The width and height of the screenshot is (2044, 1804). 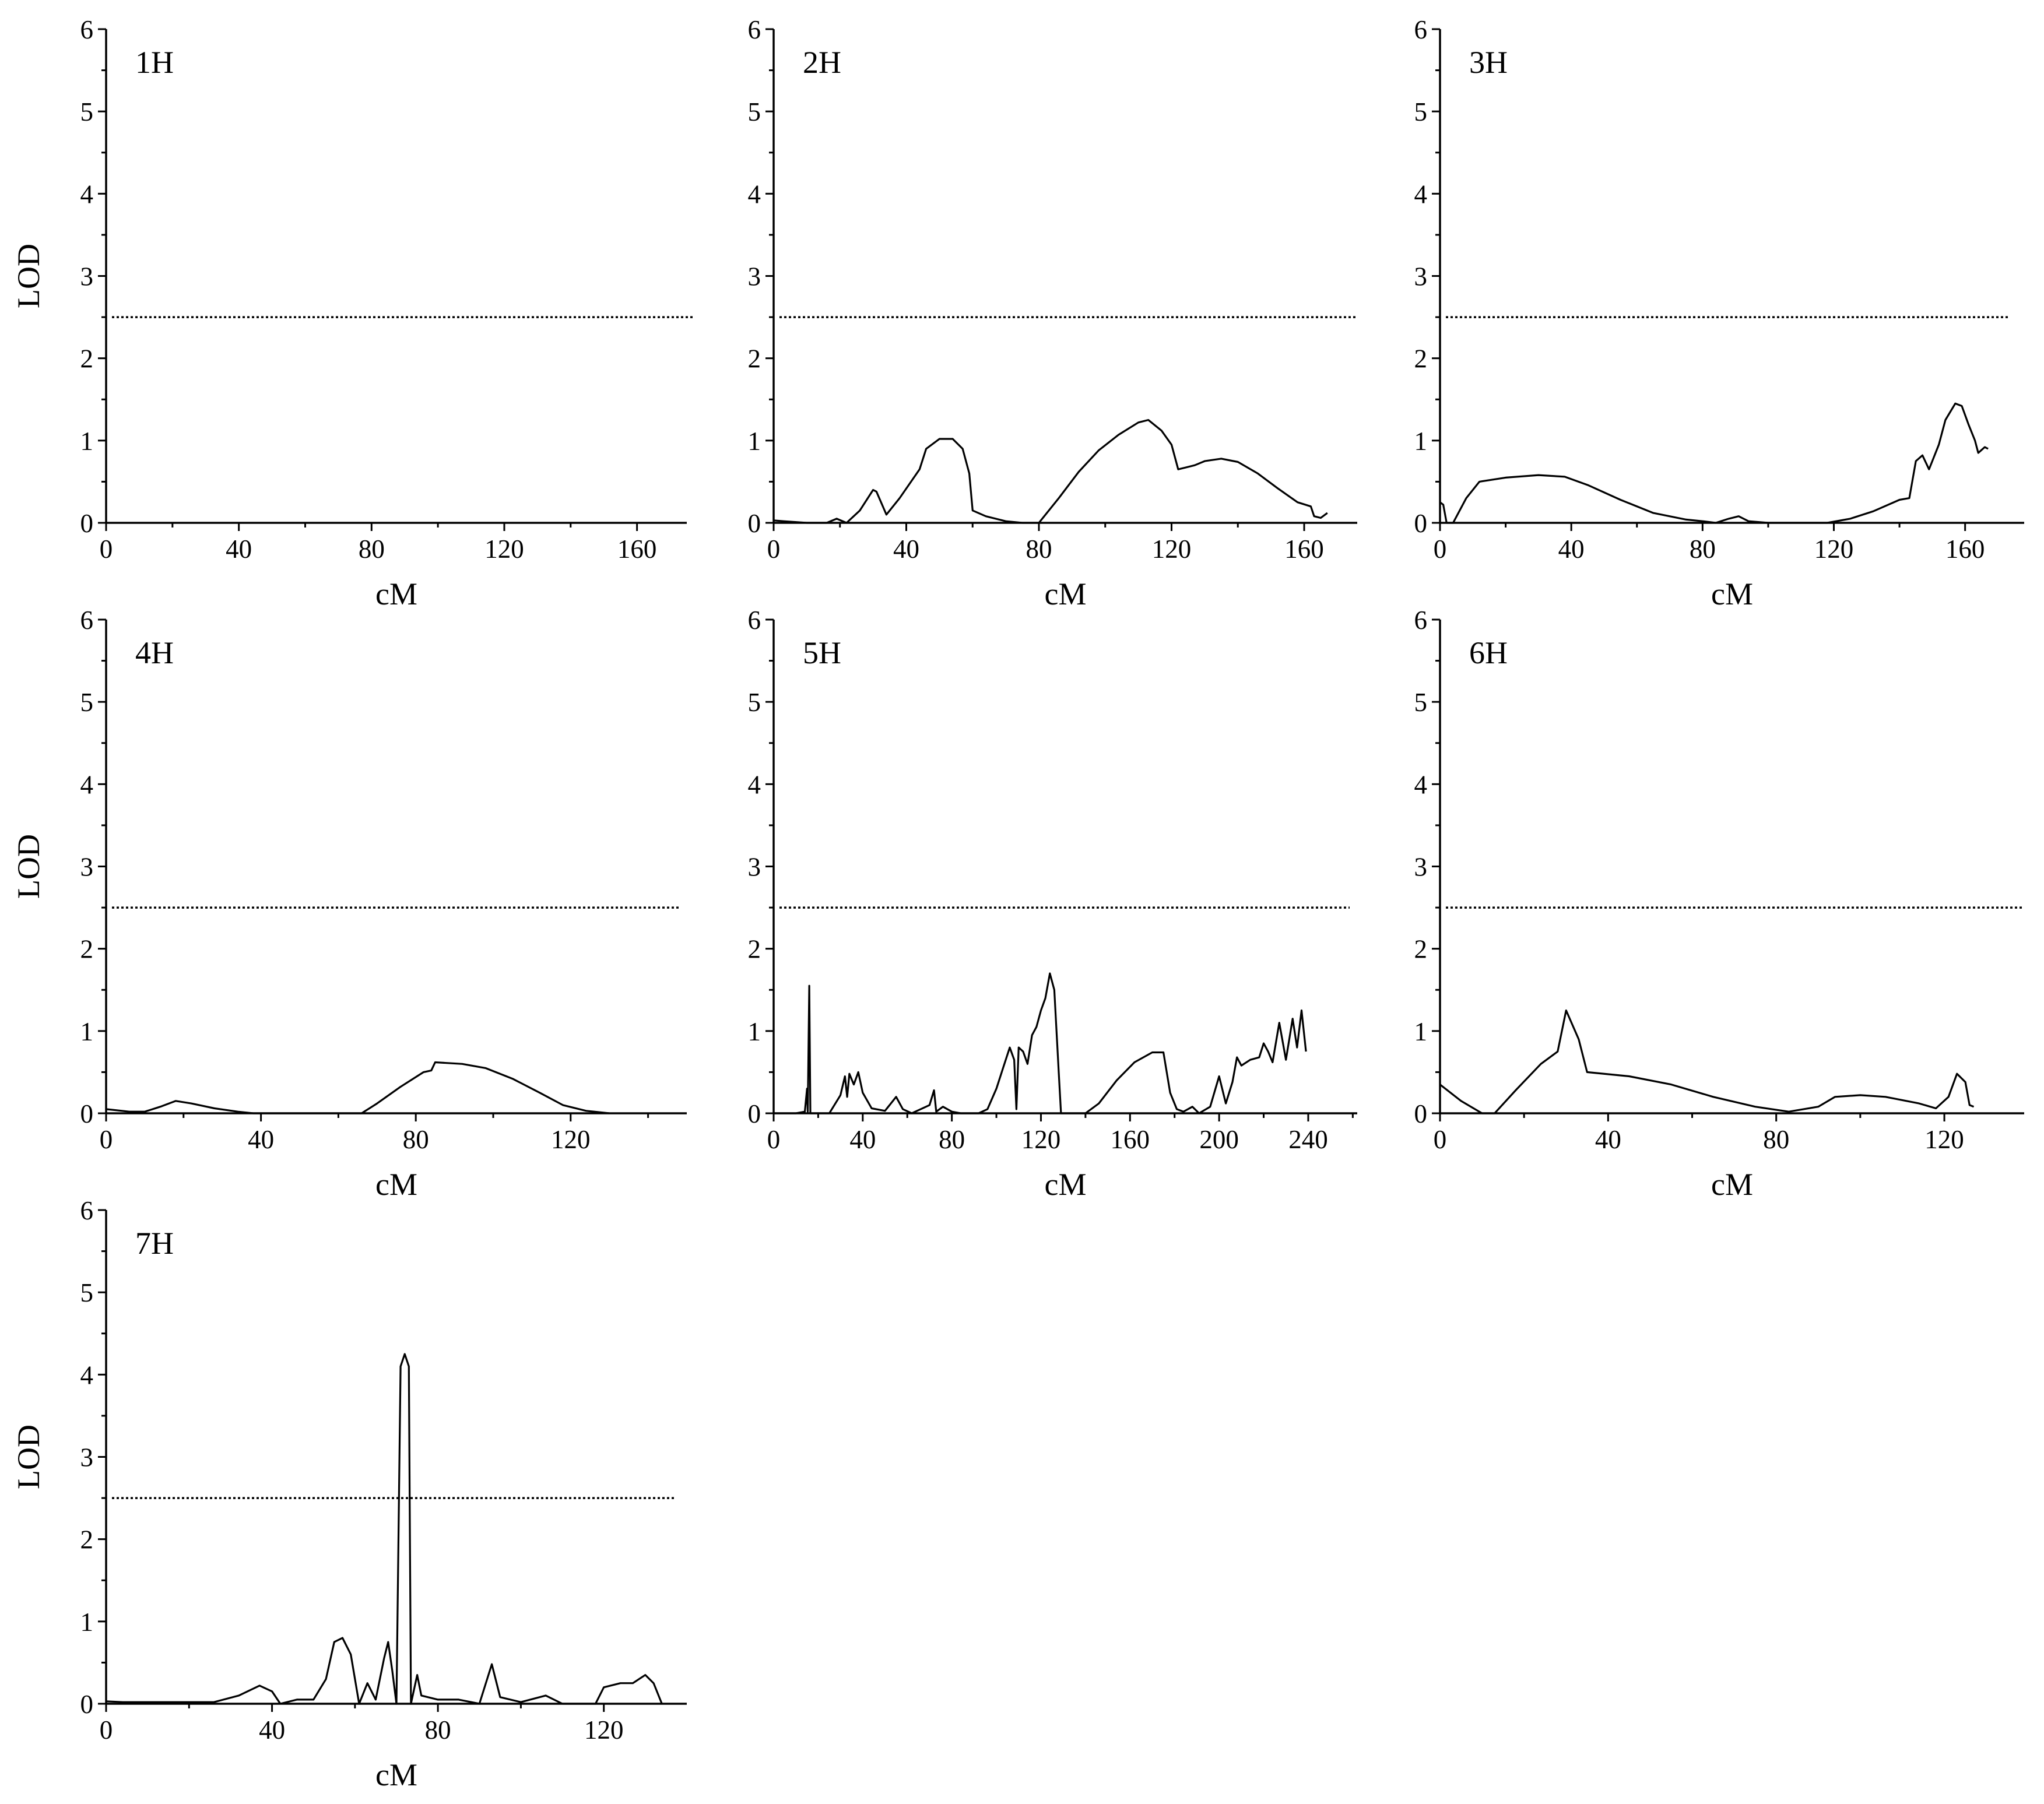 I want to click on panel-4H: 4H cM LOD 0 1 2 3 4 5 6 0 40 80 120, so click(x=349, y=904).